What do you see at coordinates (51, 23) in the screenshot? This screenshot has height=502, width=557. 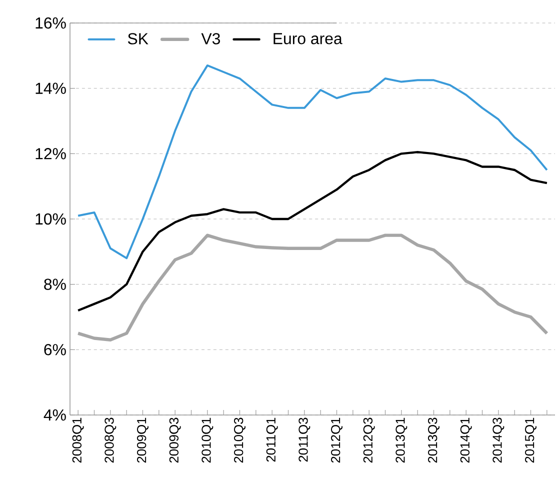 I see `y-tick-label: 16%` at bounding box center [51, 23].